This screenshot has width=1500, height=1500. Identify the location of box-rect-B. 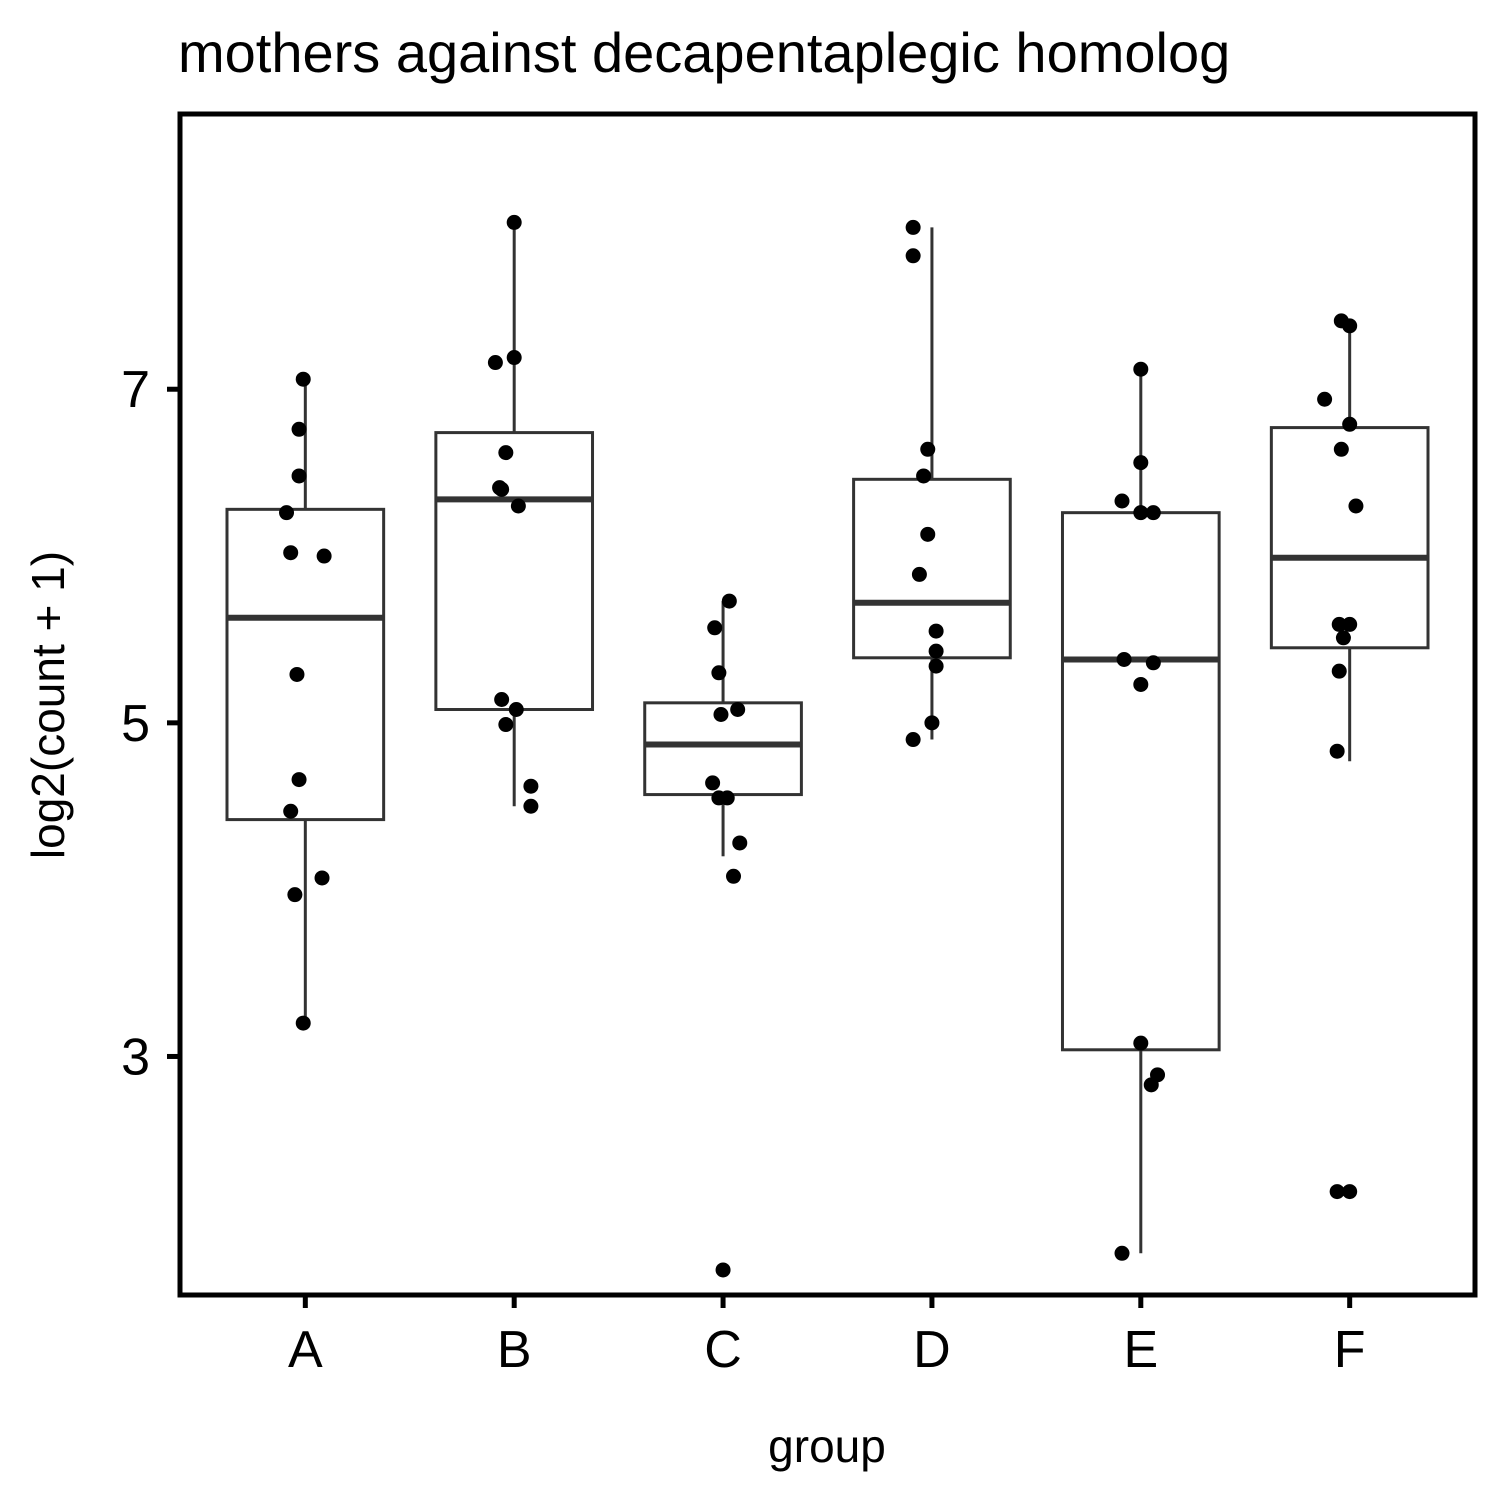
(514, 571).